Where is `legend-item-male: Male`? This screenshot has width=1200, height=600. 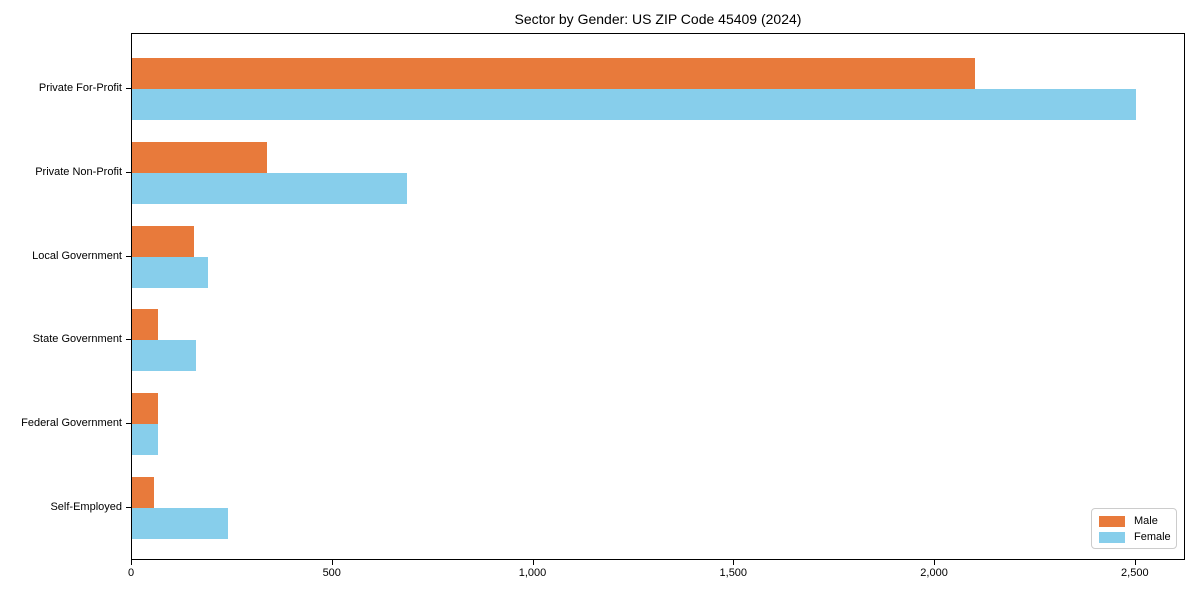
legend-item-male: Male is located at coordinates (1134, 521).